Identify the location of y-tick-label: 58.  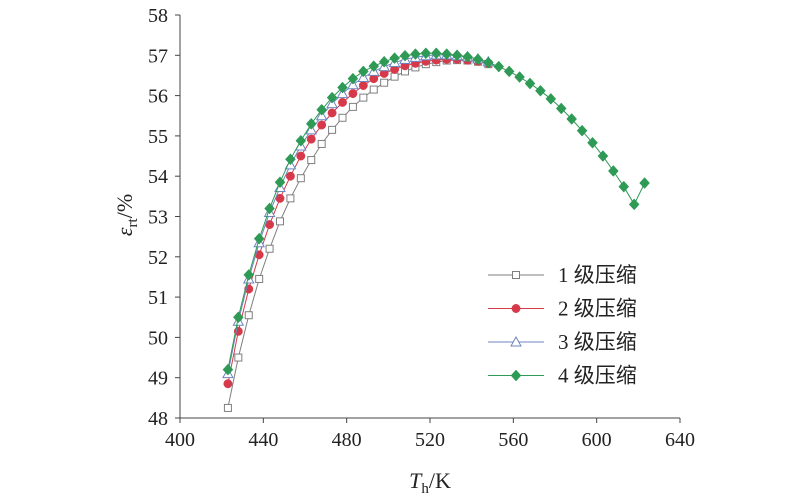
(158, 16).